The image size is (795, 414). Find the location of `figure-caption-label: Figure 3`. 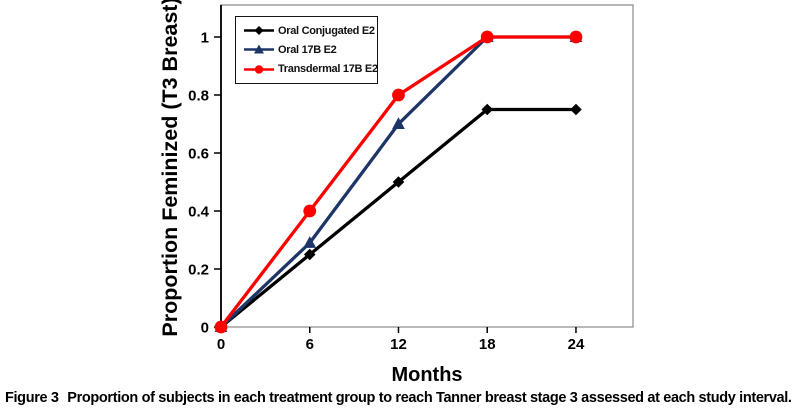

figure-caption-label: Figure 3 is located at coordinates (32, 398).